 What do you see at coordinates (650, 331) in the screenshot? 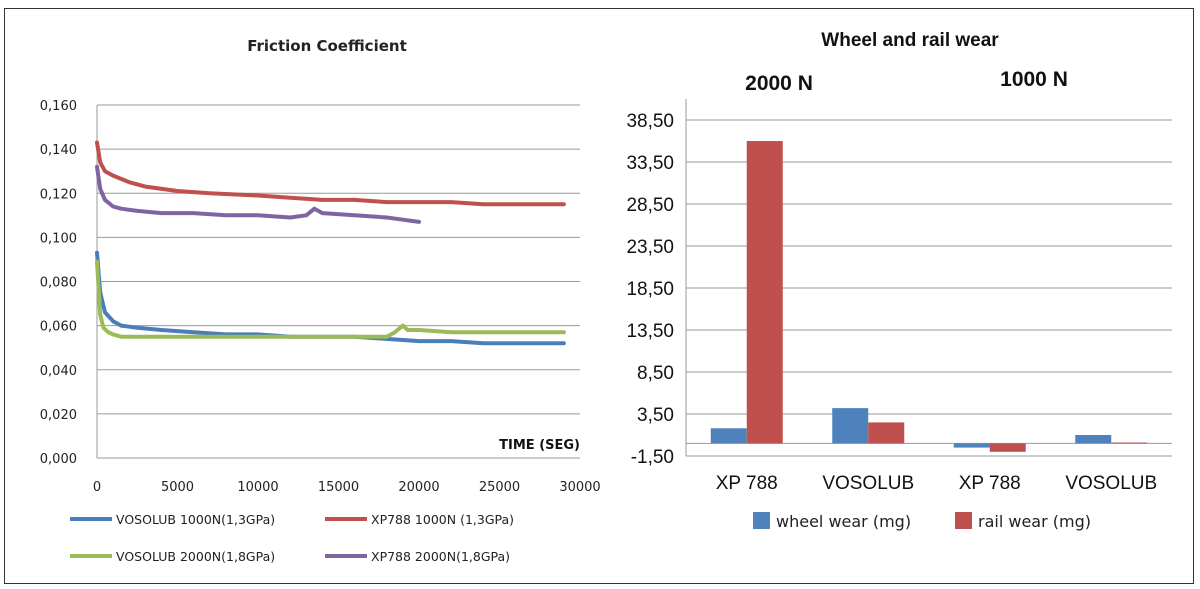
I see `wear-y-tick-label: 13,50` at bounding box center [650, 331].